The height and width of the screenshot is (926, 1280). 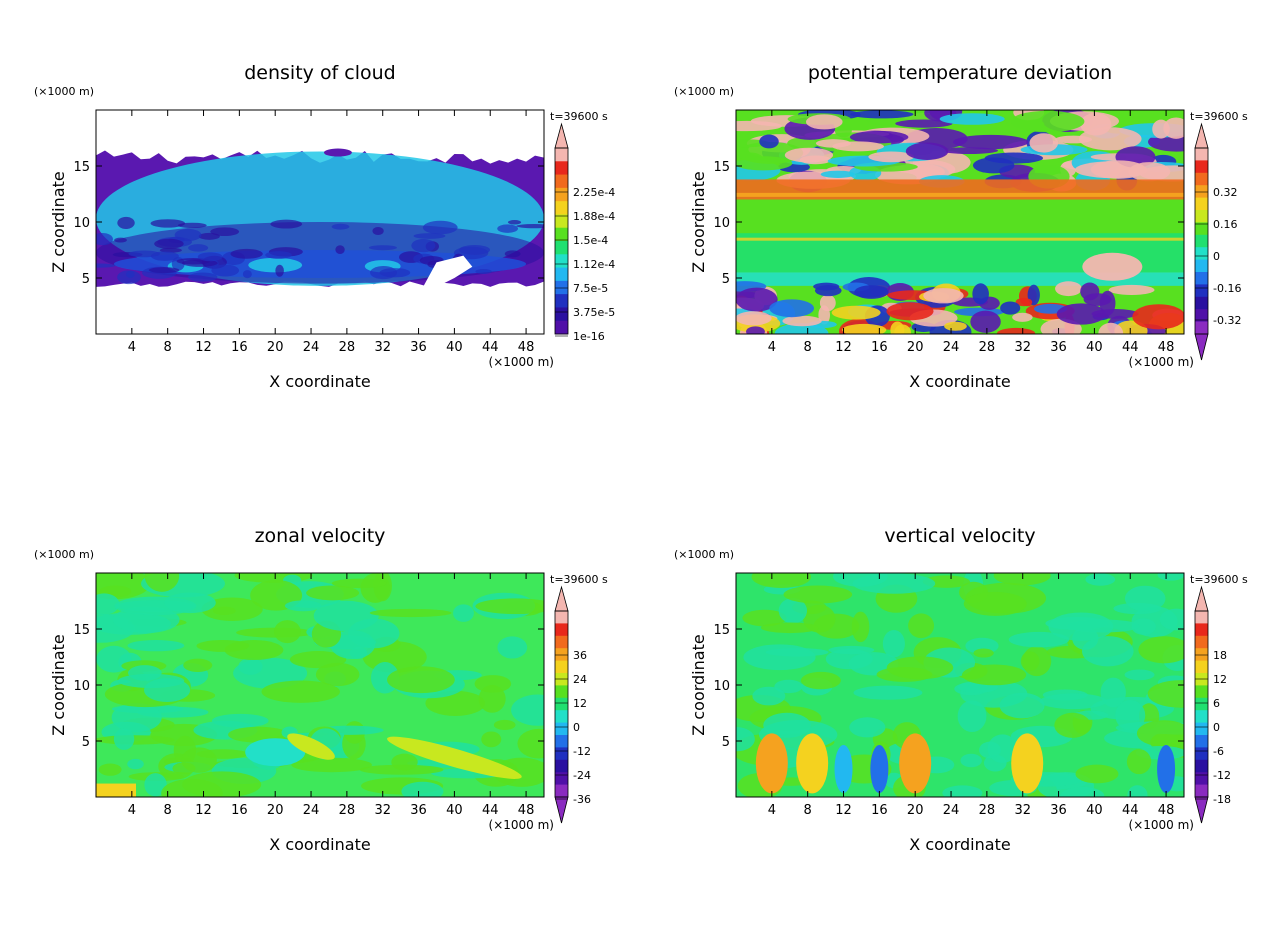 What do you see at coordinates (960, 73) in the screenshot?
I see `panel-title: potential temperature deviation` at bounding box center [960, 73].